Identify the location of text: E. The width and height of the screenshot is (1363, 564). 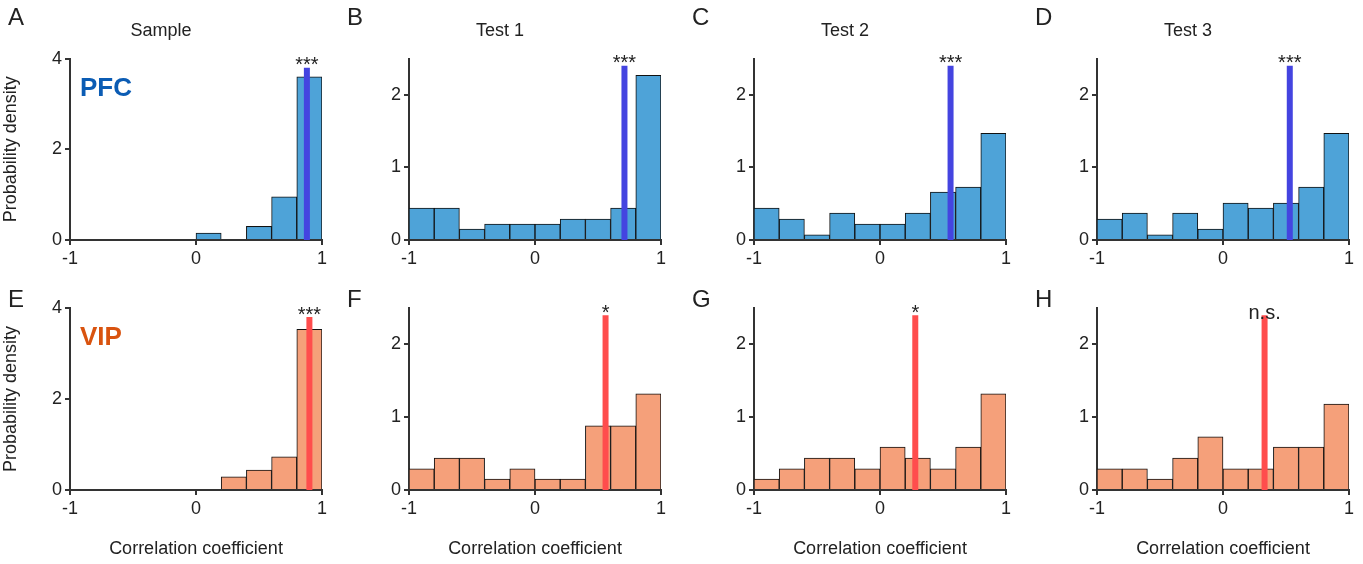
(16, 298).